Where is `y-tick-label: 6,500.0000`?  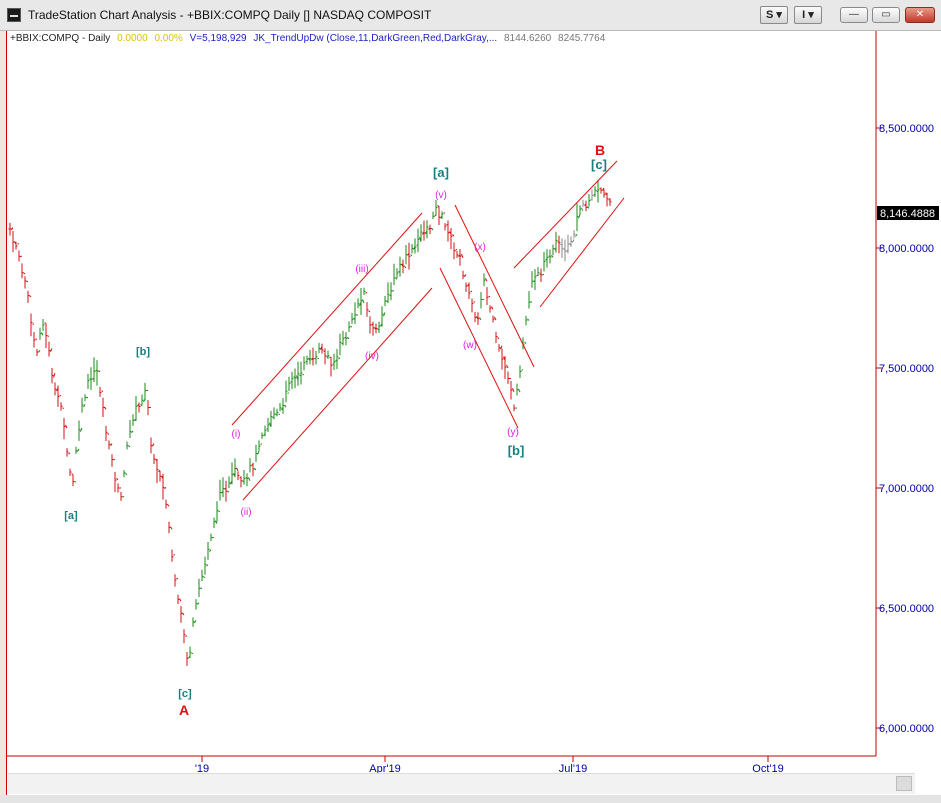 y-tick-label: 6,500.0000 is located at coordinates (906, 609).